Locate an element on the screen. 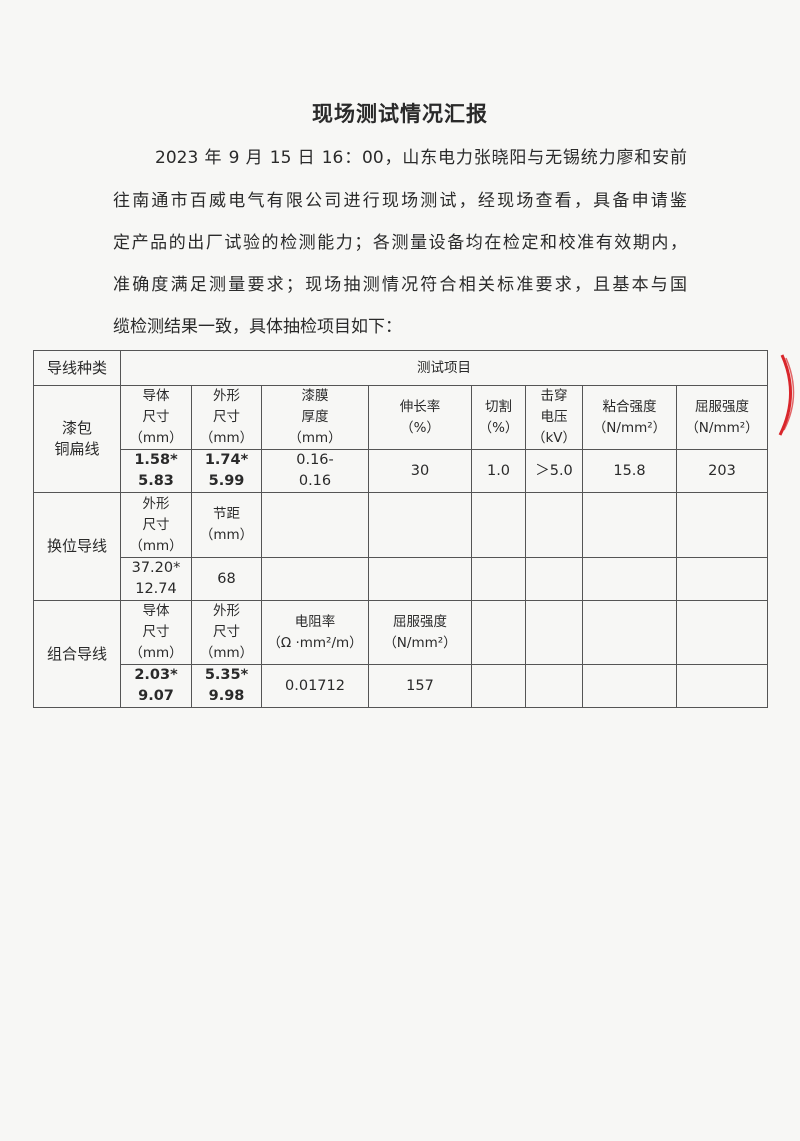  cell-value: 1.0 is located at coordinates (498, 471).